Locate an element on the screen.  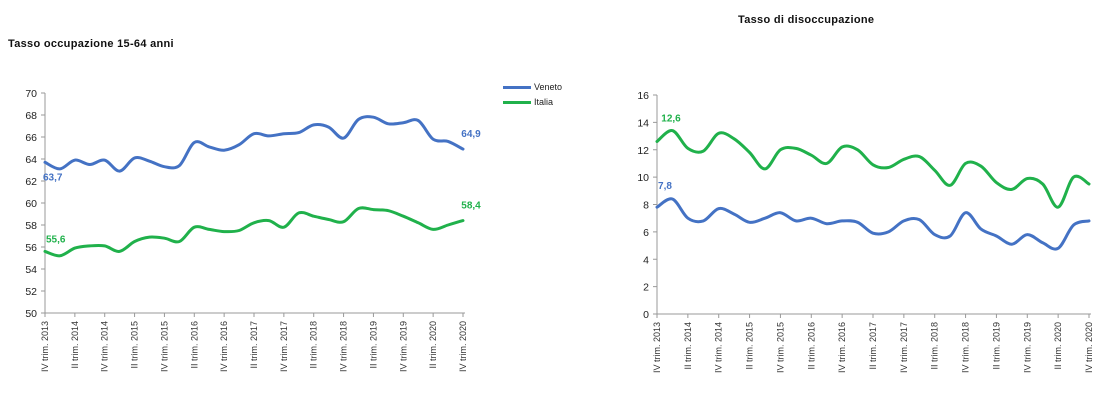
y-tick-label: 4 is located at coordinates (646, 260).